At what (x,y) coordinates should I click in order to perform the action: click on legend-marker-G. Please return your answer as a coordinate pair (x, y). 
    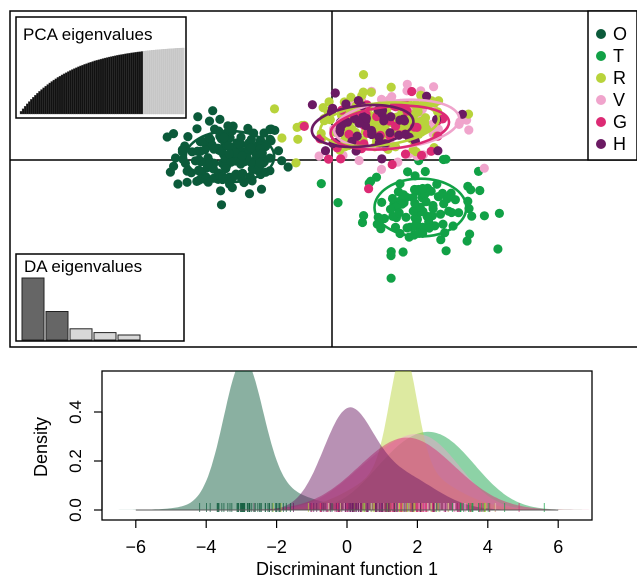
    Looking at the image, I should click on (601, 122).